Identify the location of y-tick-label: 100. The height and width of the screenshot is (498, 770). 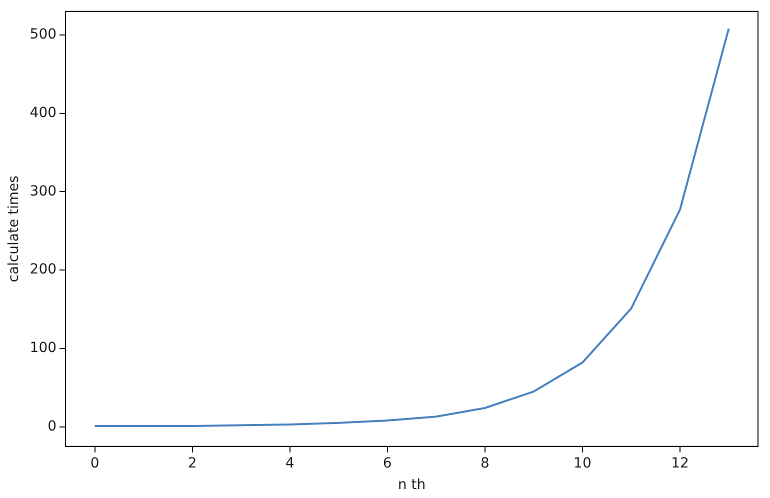
(43, 348).